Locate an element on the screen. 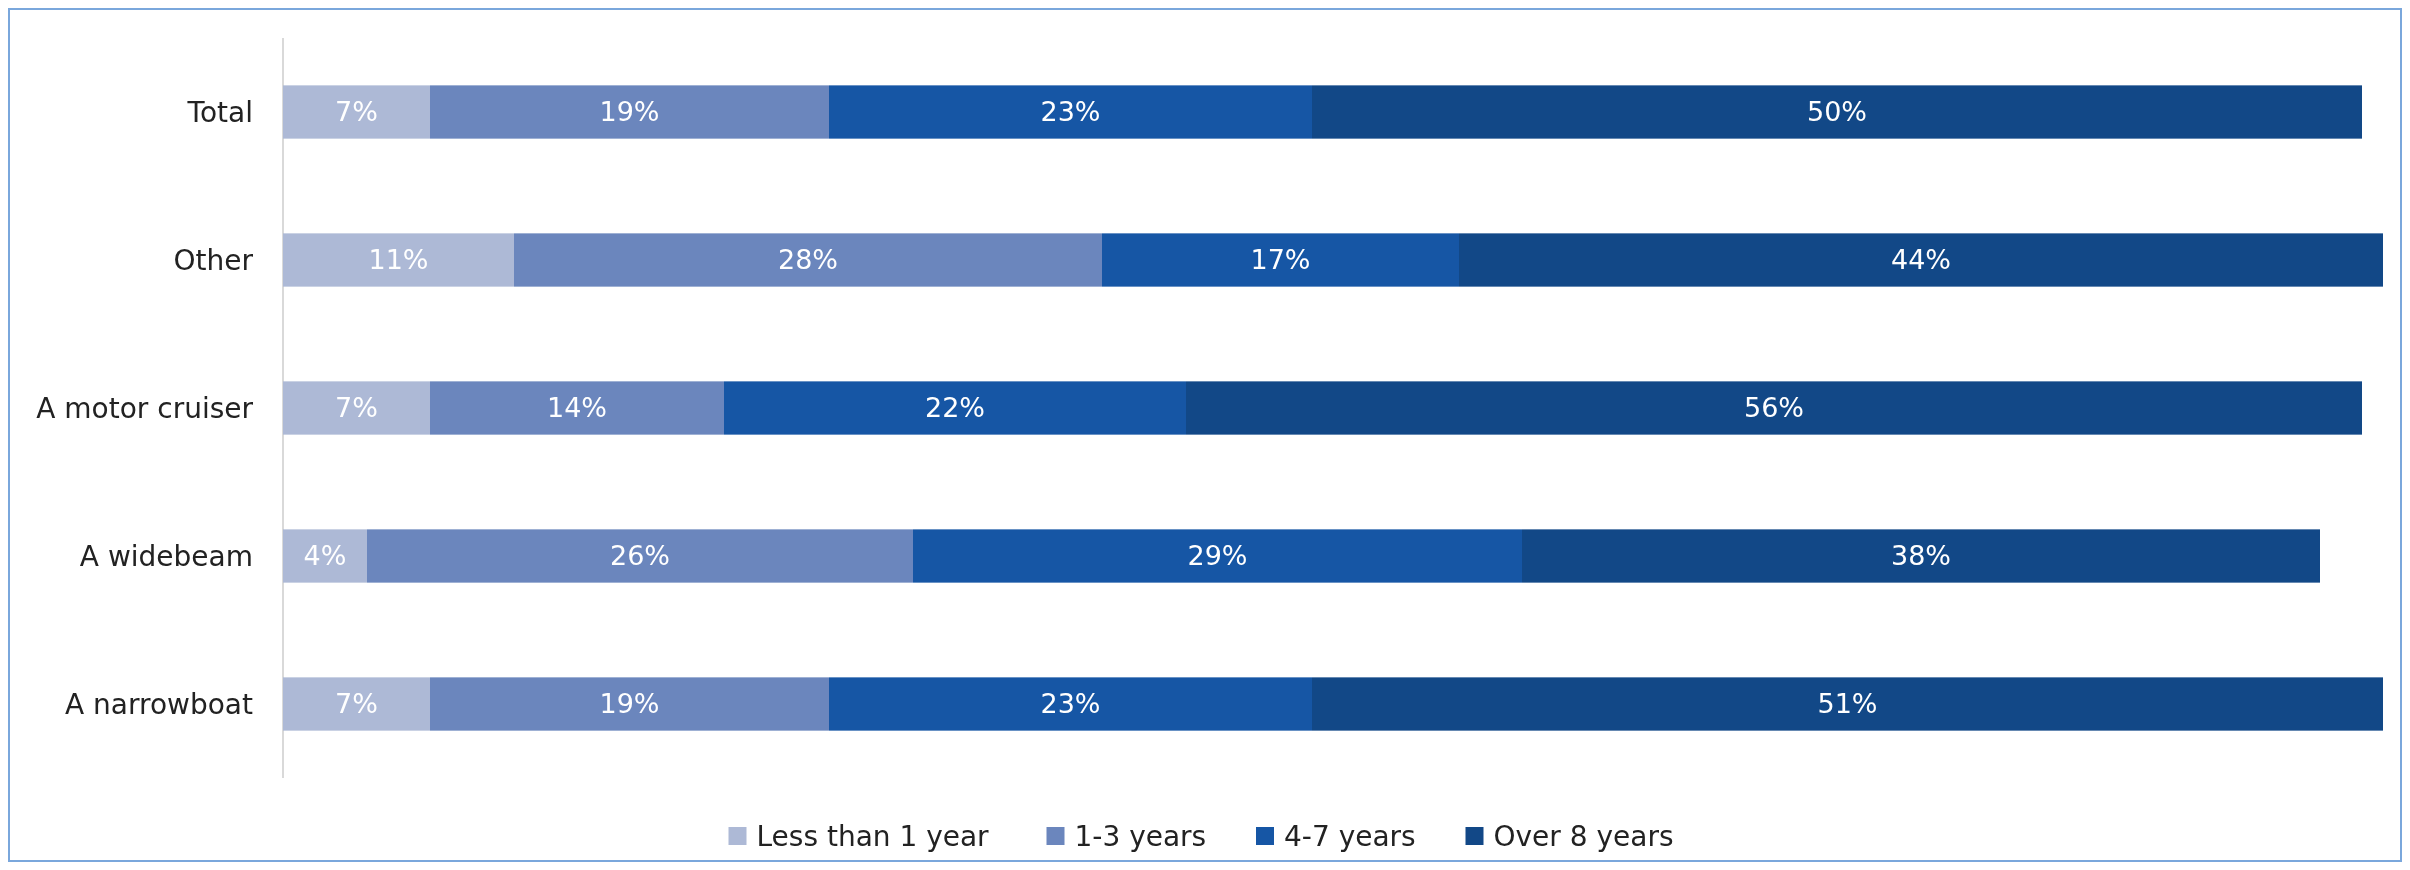  data-label: 28% is located at coordinates (808, 260).